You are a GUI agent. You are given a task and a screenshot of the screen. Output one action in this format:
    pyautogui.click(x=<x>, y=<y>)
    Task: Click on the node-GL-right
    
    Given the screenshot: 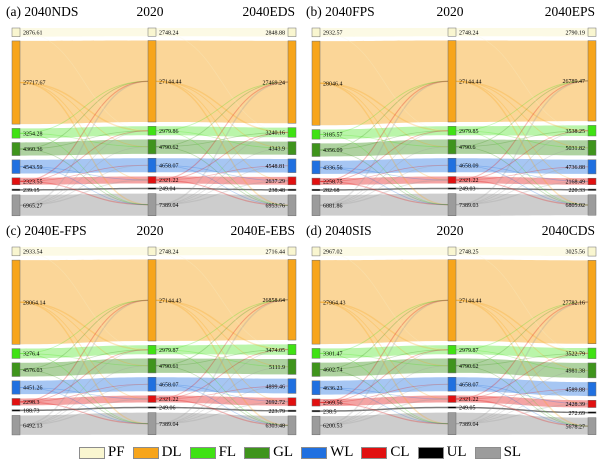 What is the action you would take?
    pyautogui.click(x=592, y=148)
    